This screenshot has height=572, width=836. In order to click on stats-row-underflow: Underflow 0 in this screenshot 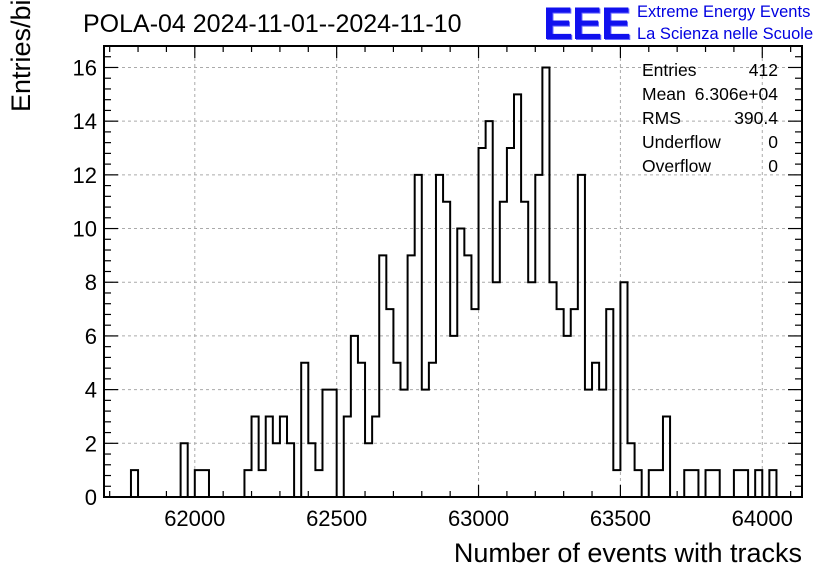, I will do `click(710, 144)`.